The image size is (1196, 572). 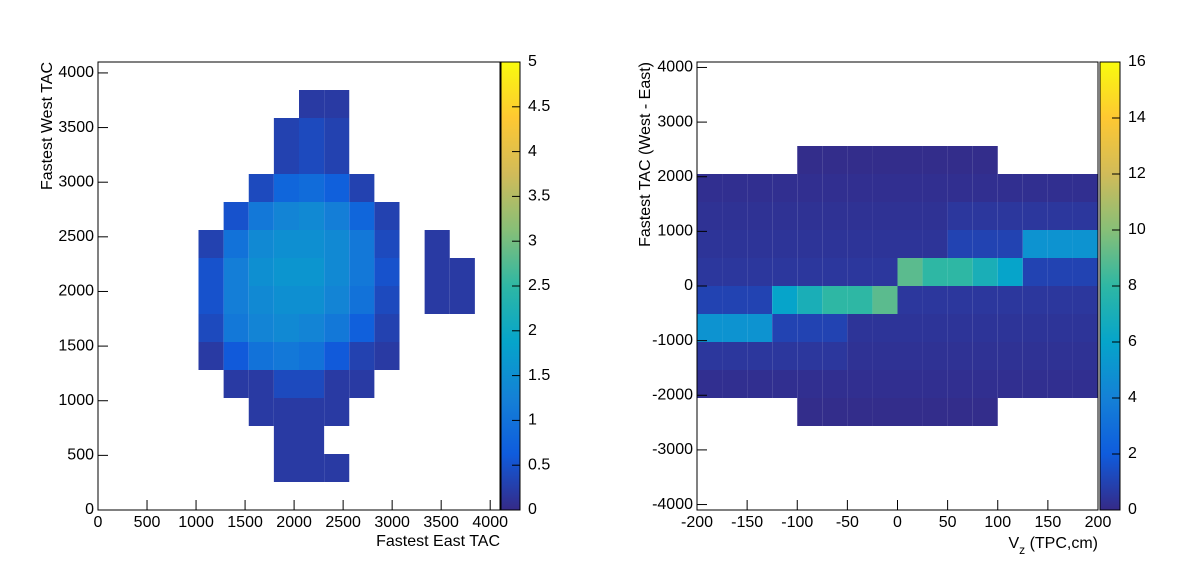 I want to click on x-tick-label: 0, so click(x=98, y=522).